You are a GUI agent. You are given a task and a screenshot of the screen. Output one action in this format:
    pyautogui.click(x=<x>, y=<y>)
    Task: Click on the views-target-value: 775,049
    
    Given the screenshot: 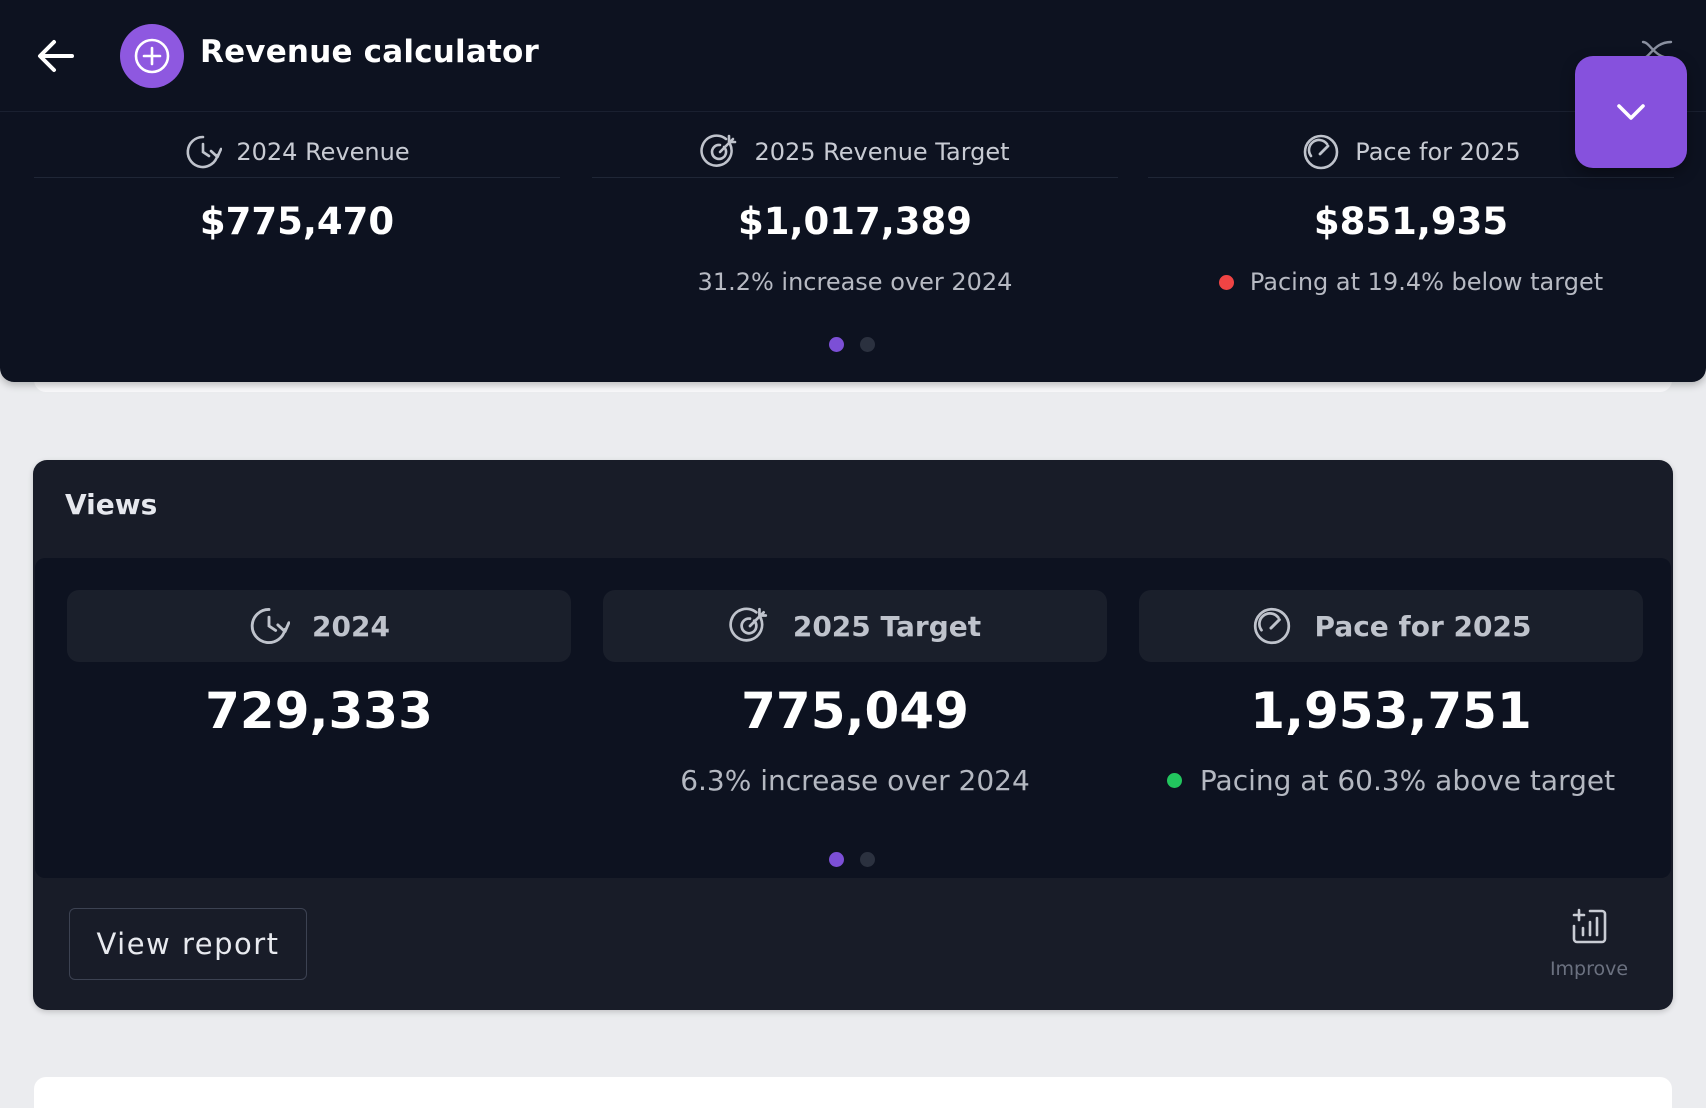 What is the action you would take?
    pyautogui.click(x=855, y=711)
    